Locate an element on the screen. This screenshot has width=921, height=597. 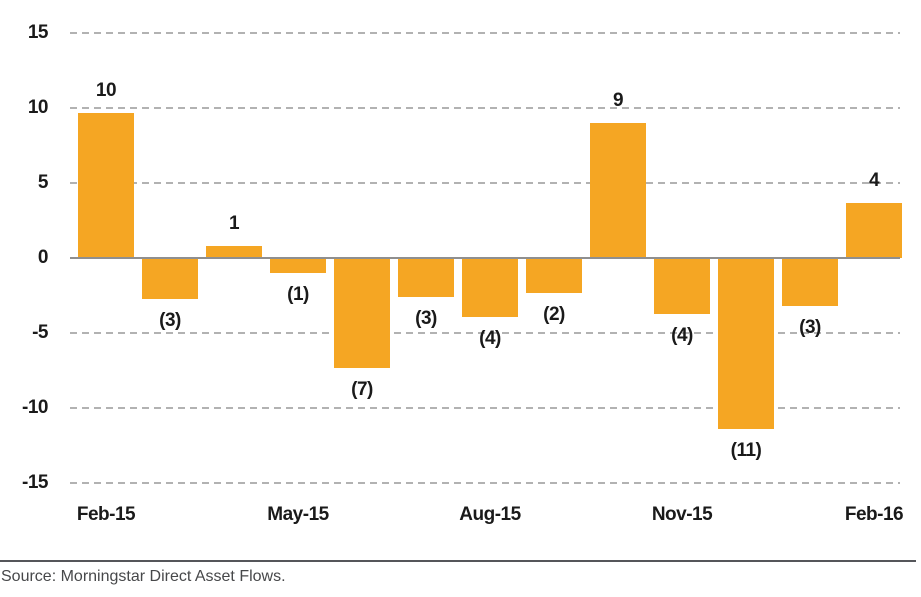
bar-value-label: 1 is located at coordinates (234, 223).